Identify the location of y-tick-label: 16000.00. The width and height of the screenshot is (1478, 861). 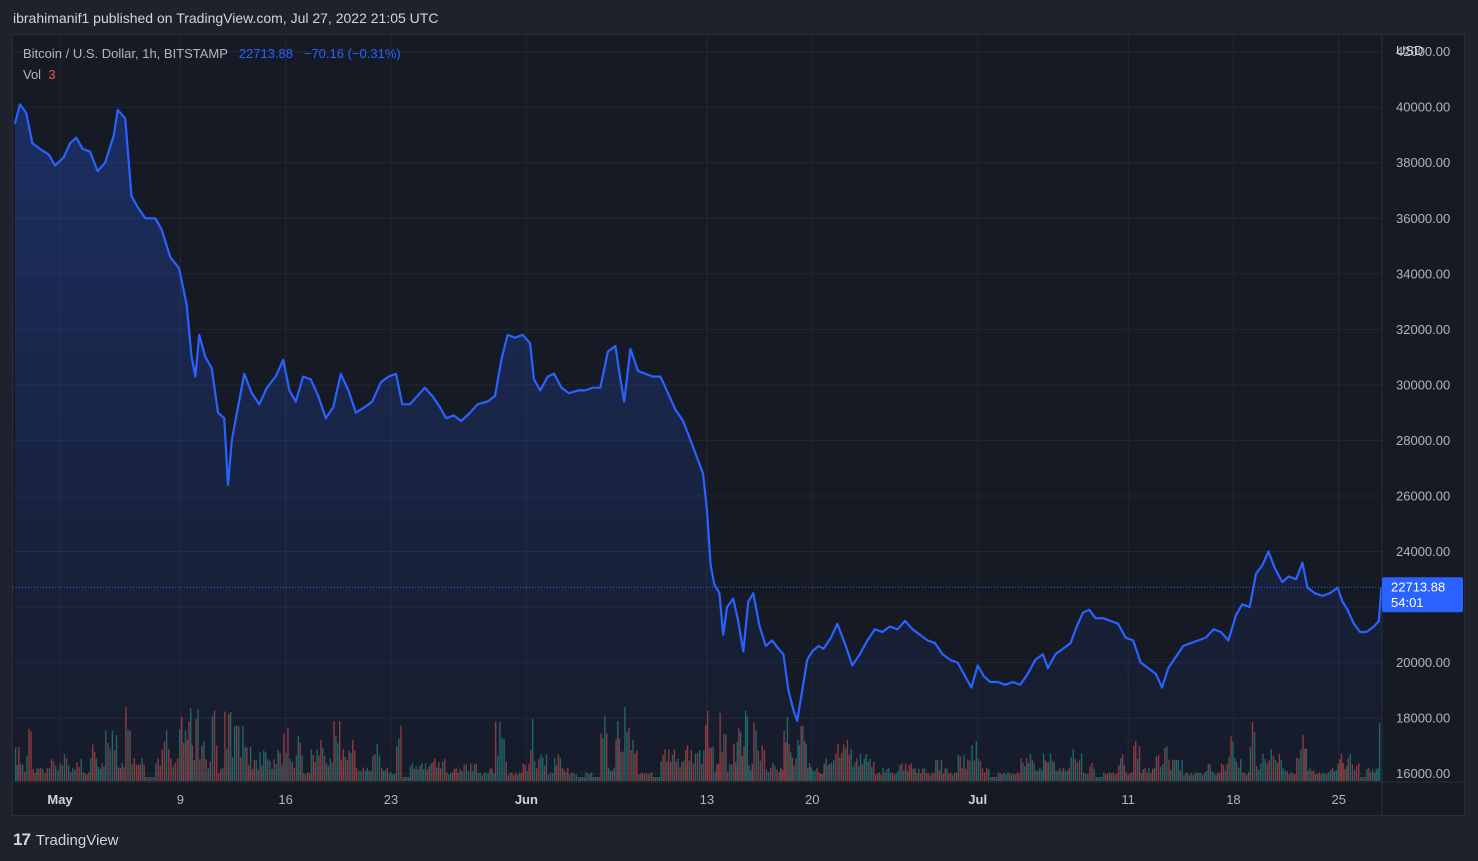
(1423, 773).